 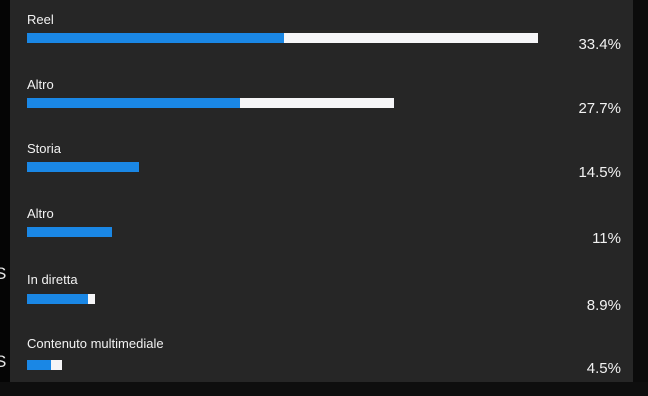 I want to click on breakdown-row: In diretta 8.9%, so click(x=321, y=302).